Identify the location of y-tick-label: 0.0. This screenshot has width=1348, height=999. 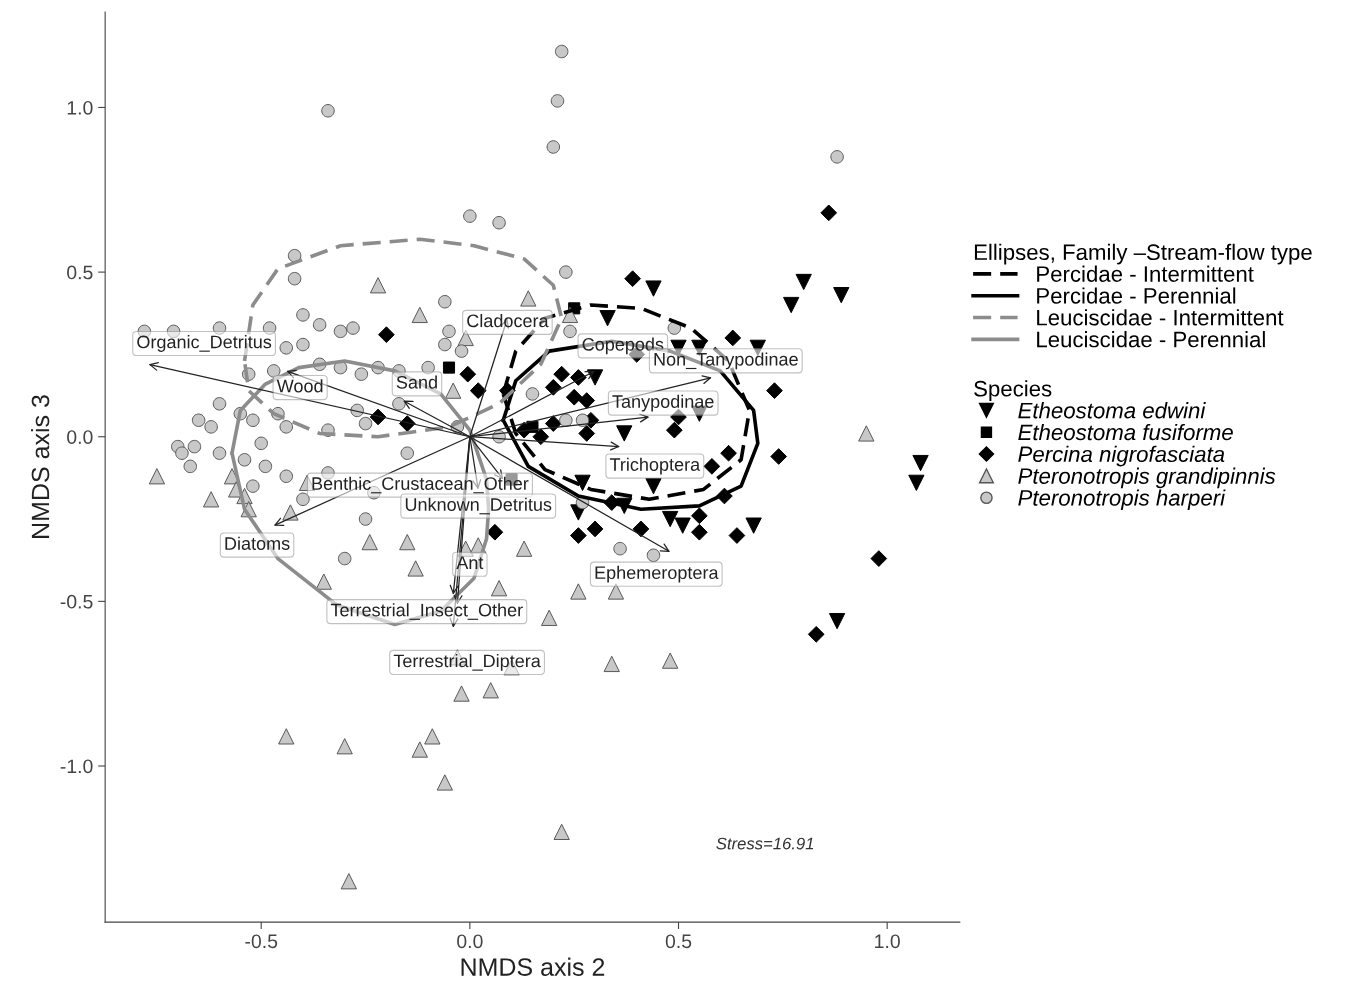
(80, 437).